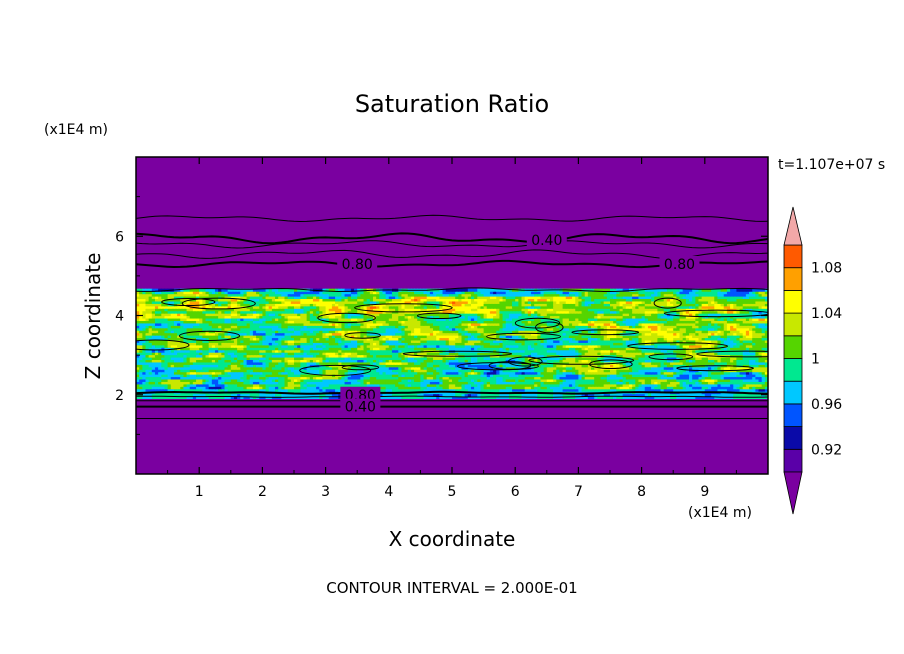  I want to click on y-unit-label: (x1E4 m), so click(76, 130).